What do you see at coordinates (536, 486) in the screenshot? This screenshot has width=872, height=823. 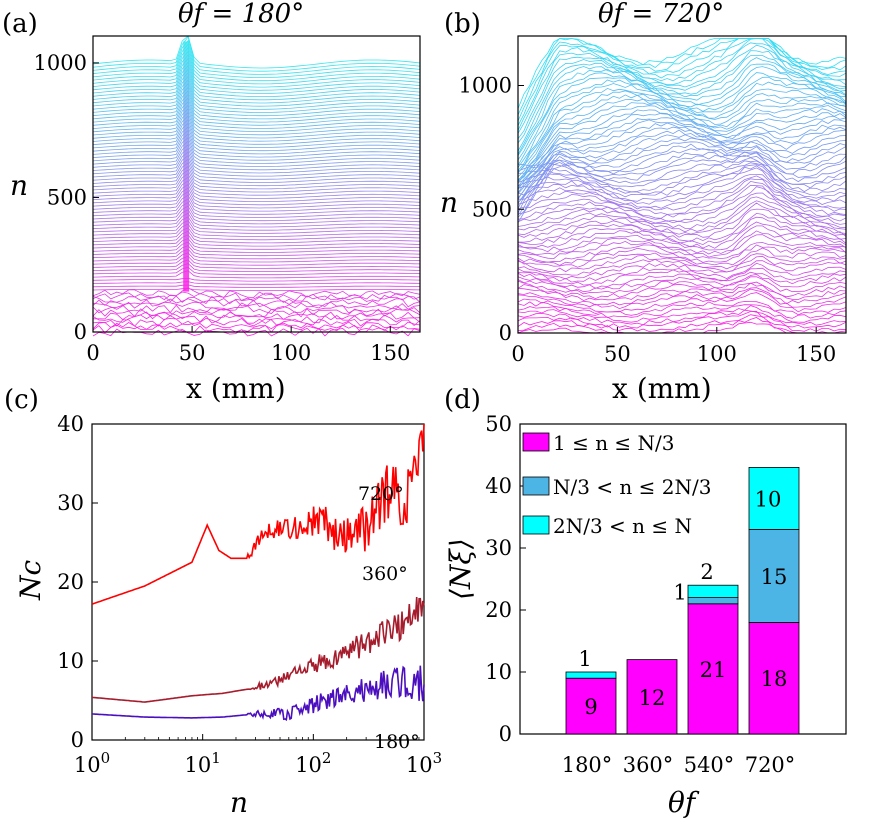 I see `legend-swatch-mid` at bounding box center [536, 486].